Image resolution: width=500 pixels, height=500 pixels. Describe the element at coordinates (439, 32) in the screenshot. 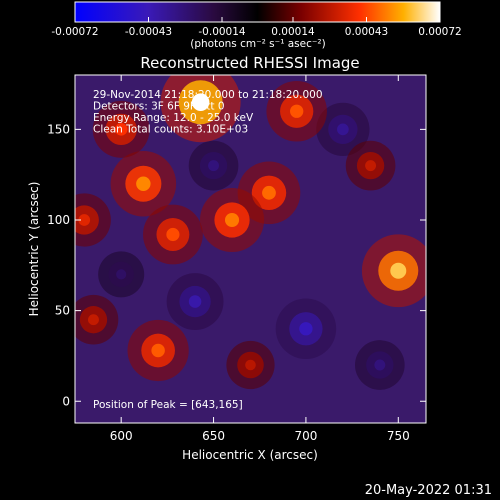

I see `colorbar-tick-label: 0.00072` at that location.